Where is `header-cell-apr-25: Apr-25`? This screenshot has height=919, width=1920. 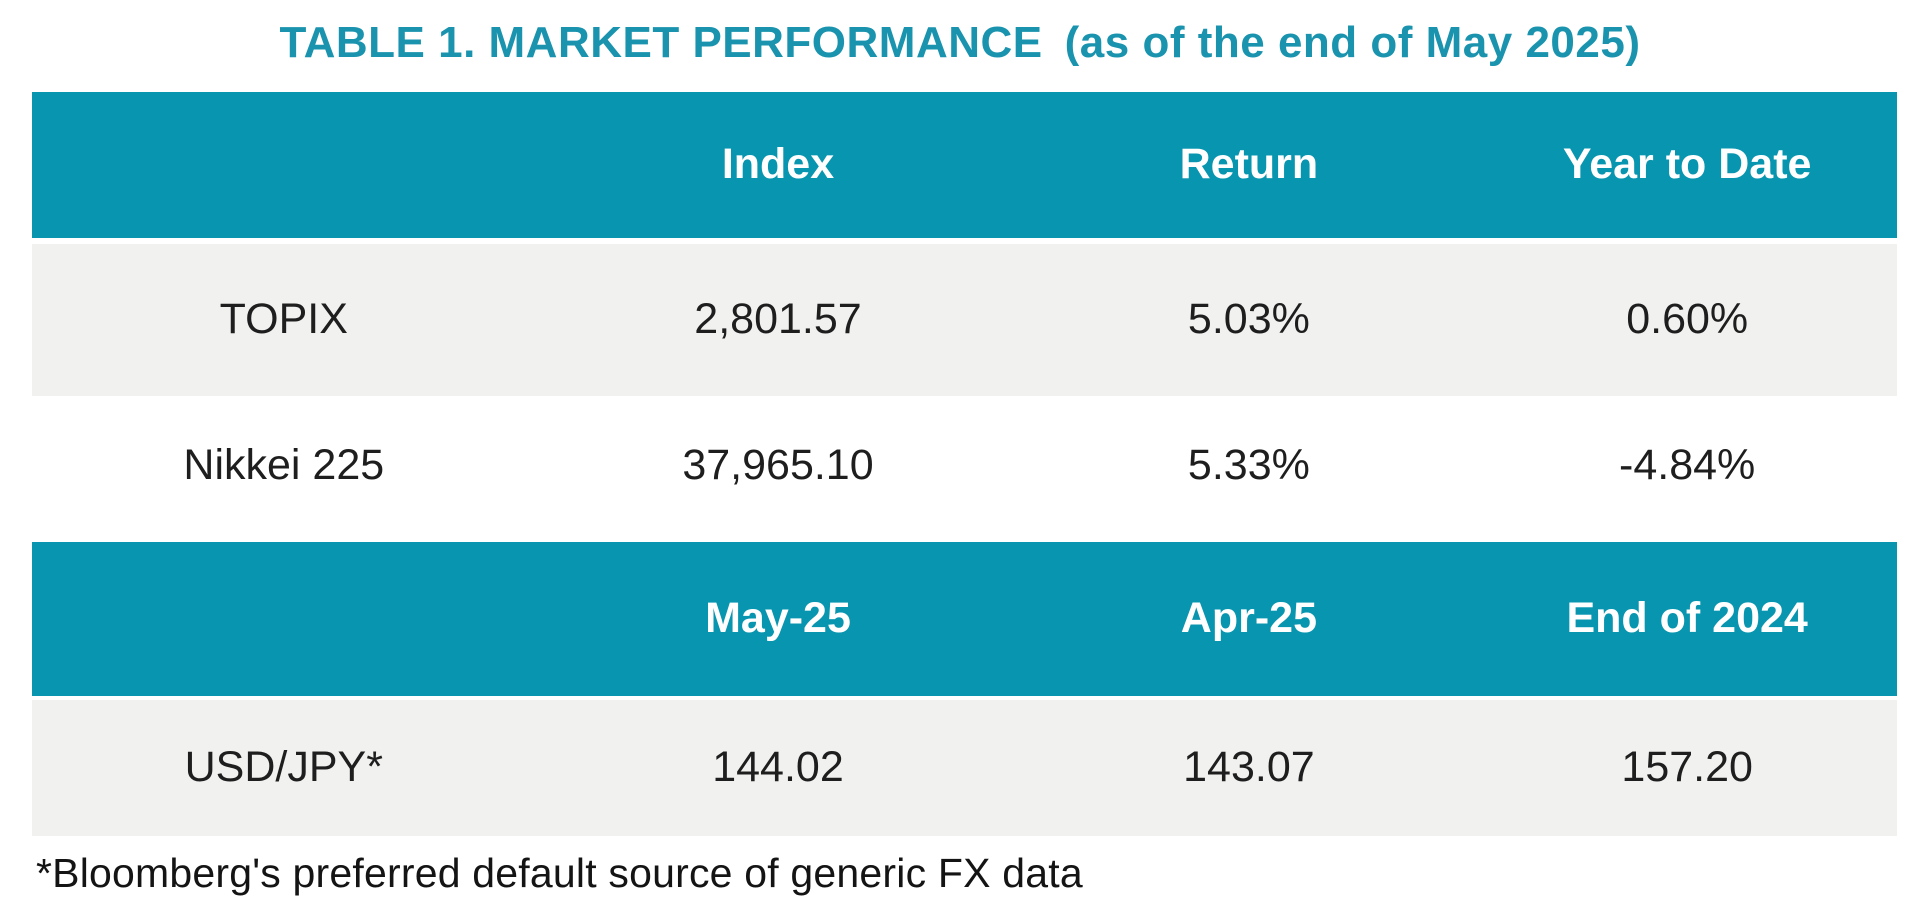
header-cell-apr-25: Apr-25 is located at coordinates (1248, 618).